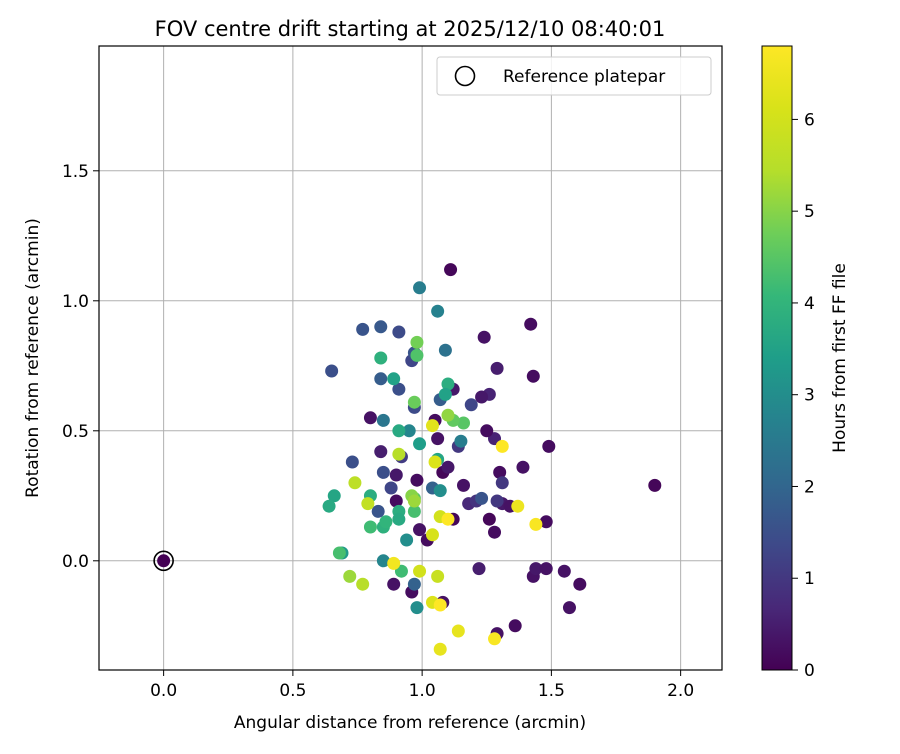  What do you see at coordinates (809, 120) in the screenshot?
I see `colorbar-tick-label: 6` at bounding box center [809, 120].